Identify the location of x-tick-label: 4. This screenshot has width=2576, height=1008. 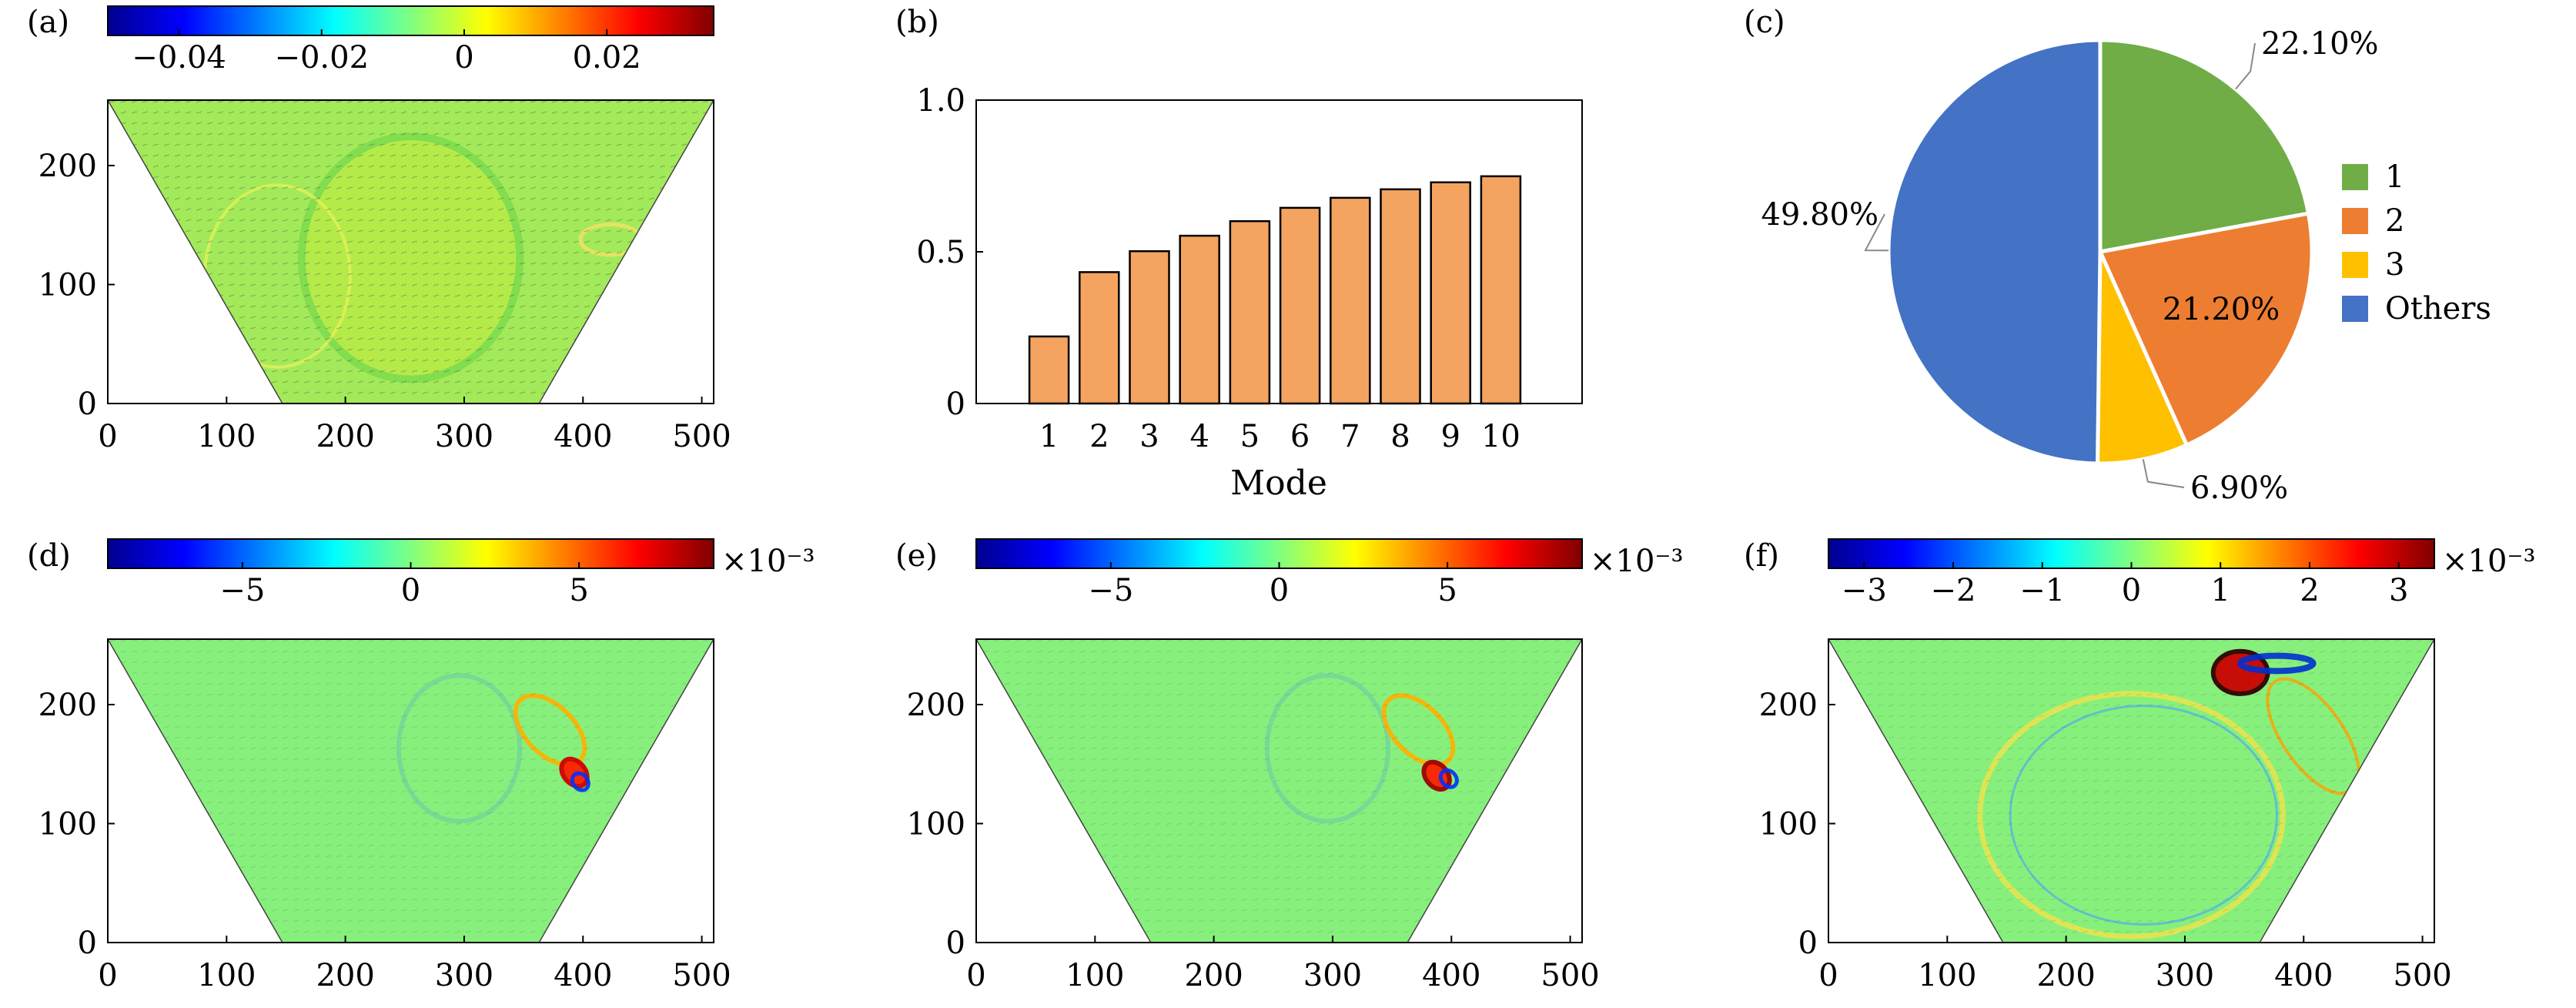
(1199, 436).